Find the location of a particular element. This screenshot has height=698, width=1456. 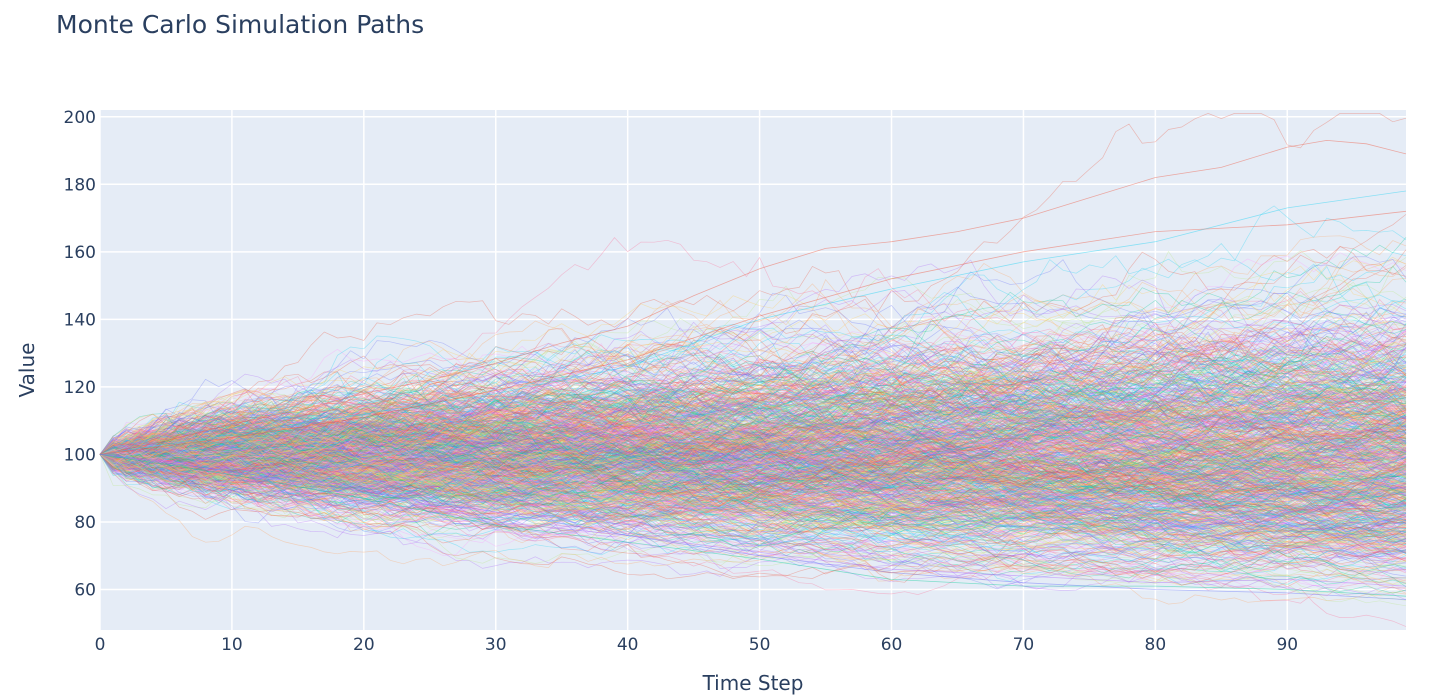

y-tick-label: 180 is located at coordinates (80, 185).